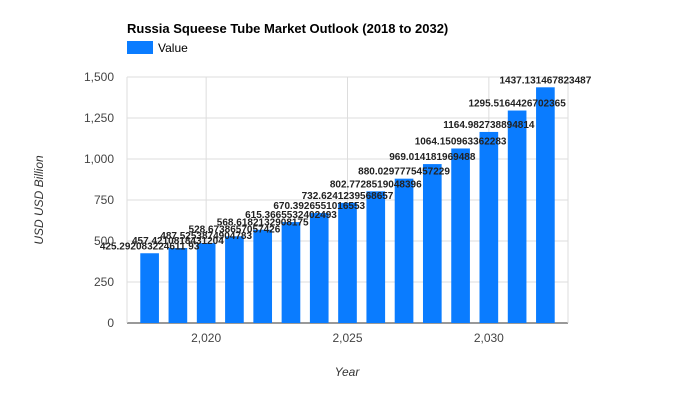 Image resolution: width=700 pixels, height=400 pixels. What do you see at coordinates (99, 77) in the screenshot?
I see `y-tick-label: 1,500` at bounding box center [99, 77].